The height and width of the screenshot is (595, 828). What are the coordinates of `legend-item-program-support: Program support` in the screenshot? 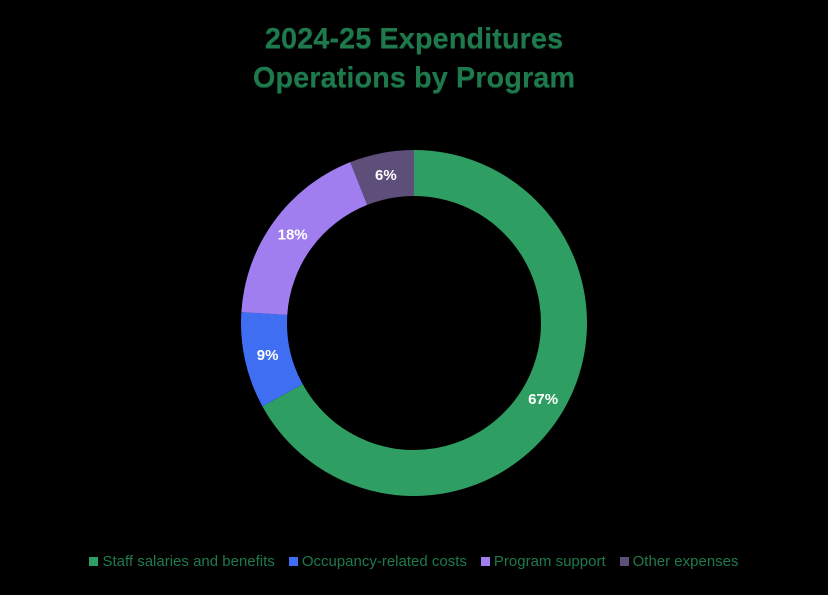 It's located at (543, 561).